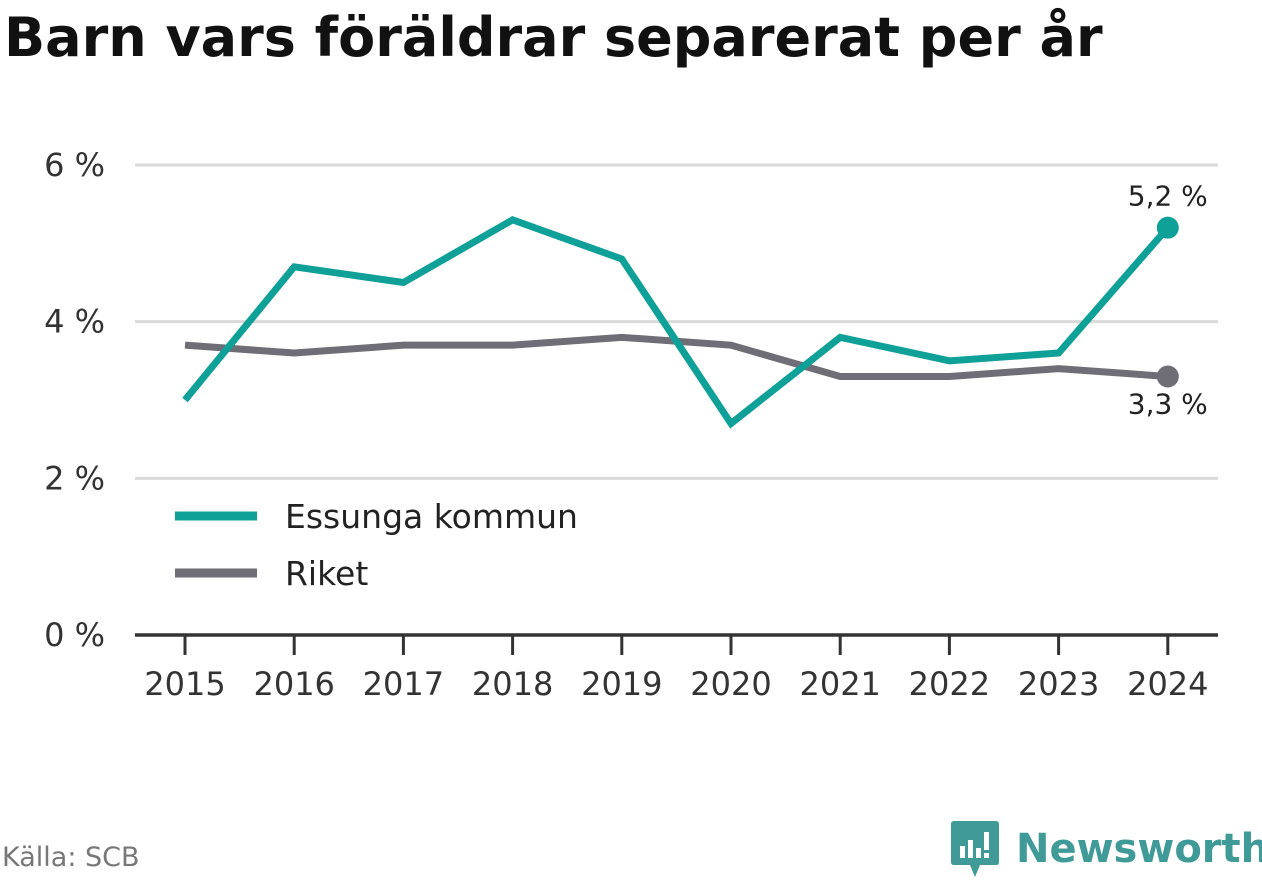 This screenshot has width=1262, height=880. What do you see at coordinates (74, 478) in the screenshot?
I see `y-tick-label: 2 %` at bounding box center [74, 478].